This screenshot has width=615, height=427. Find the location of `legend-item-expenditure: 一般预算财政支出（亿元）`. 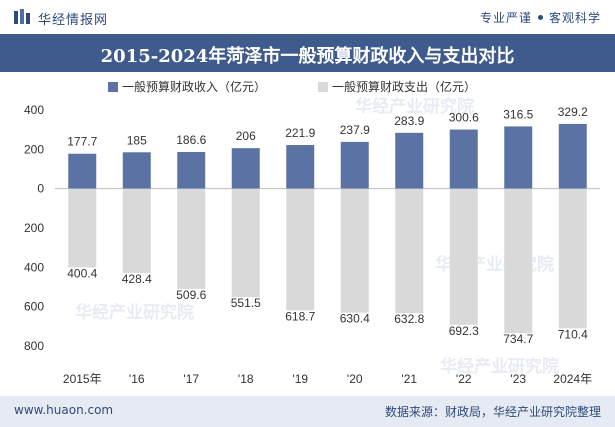

legend-item-expenditure: 一般预算财政支出（亿元） is located at coordinates (397, 86).